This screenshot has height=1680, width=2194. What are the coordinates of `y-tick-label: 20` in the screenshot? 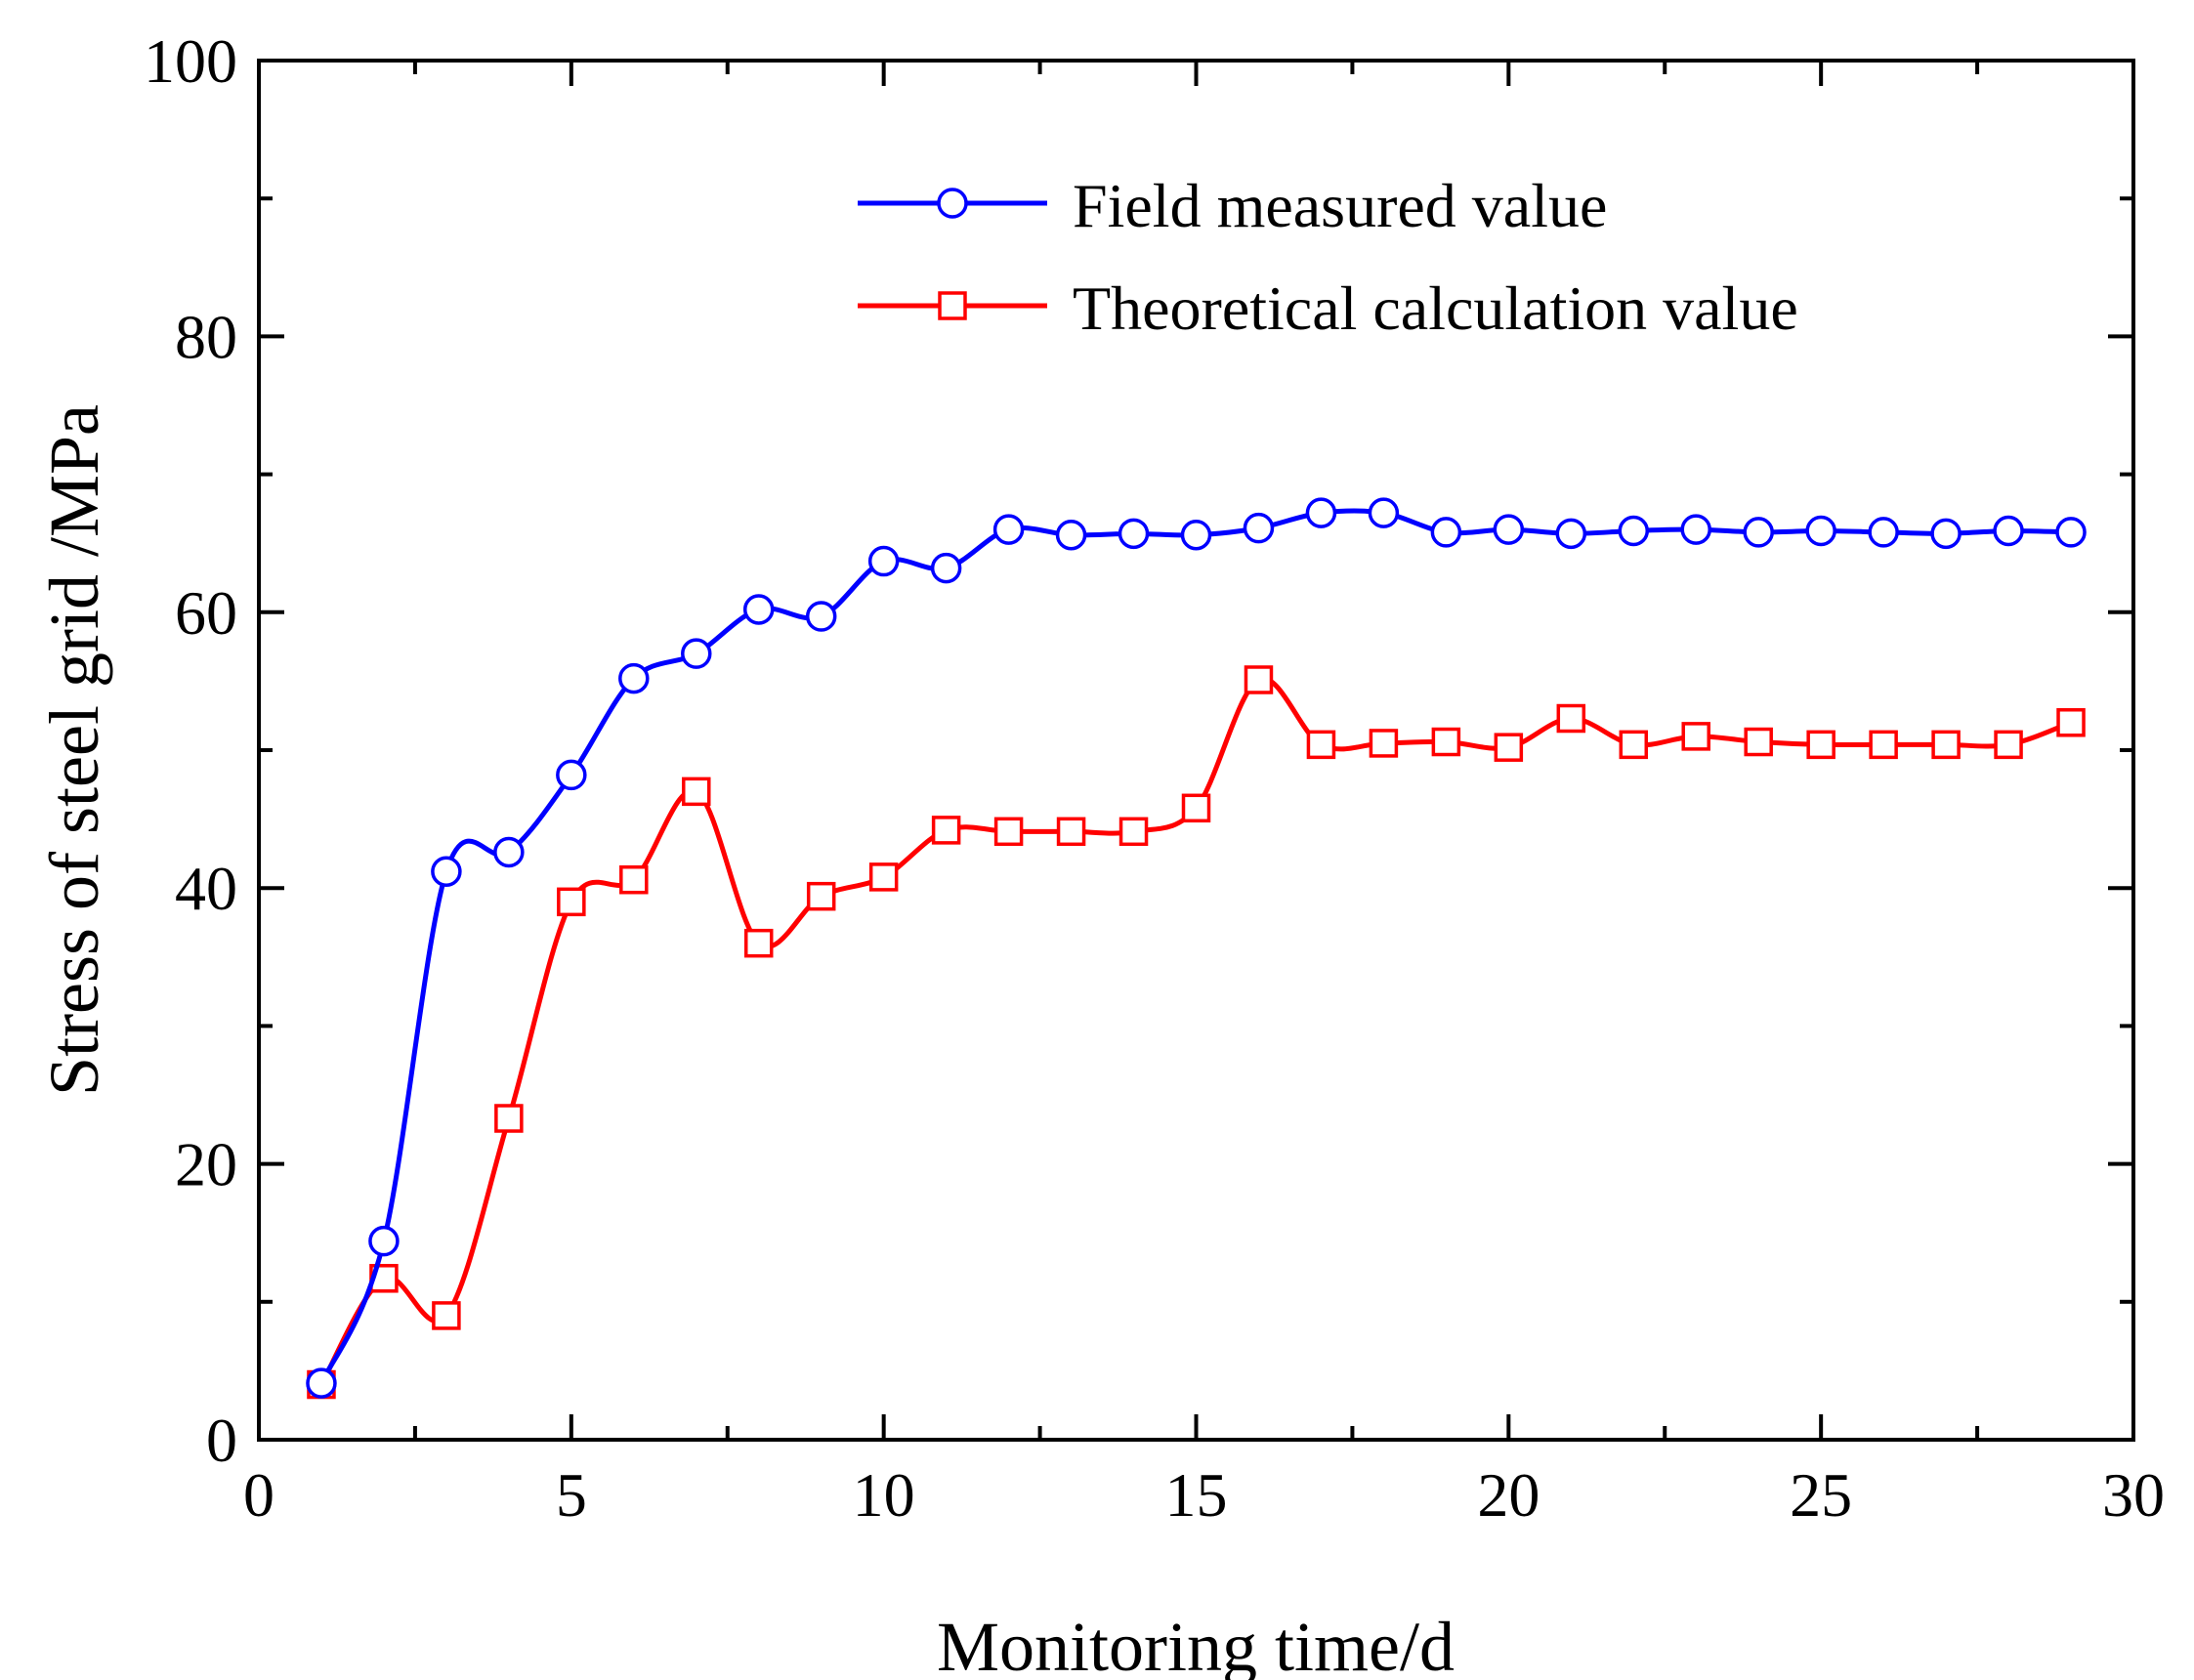 It's located at (206, 1164).